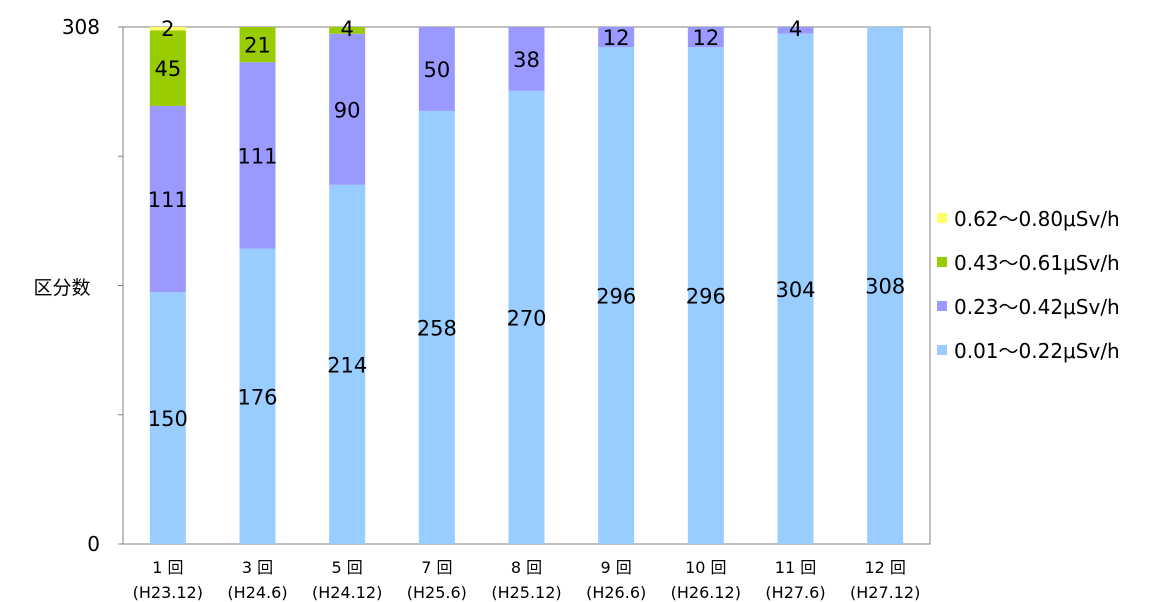 This screenshot has height=602, width=1171. What do you see at coordinates (885, 592) in the screenshot?
I see `x-category-sublabel: (H27.12)` at bounding box center [885, 592].